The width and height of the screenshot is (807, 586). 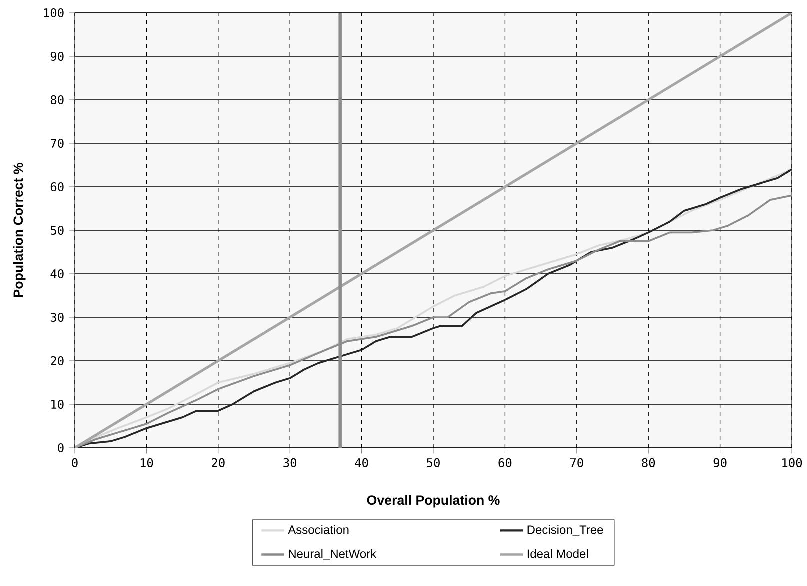 I want to click on legend-label: Decision_Tree, so click(x=566, y=530).